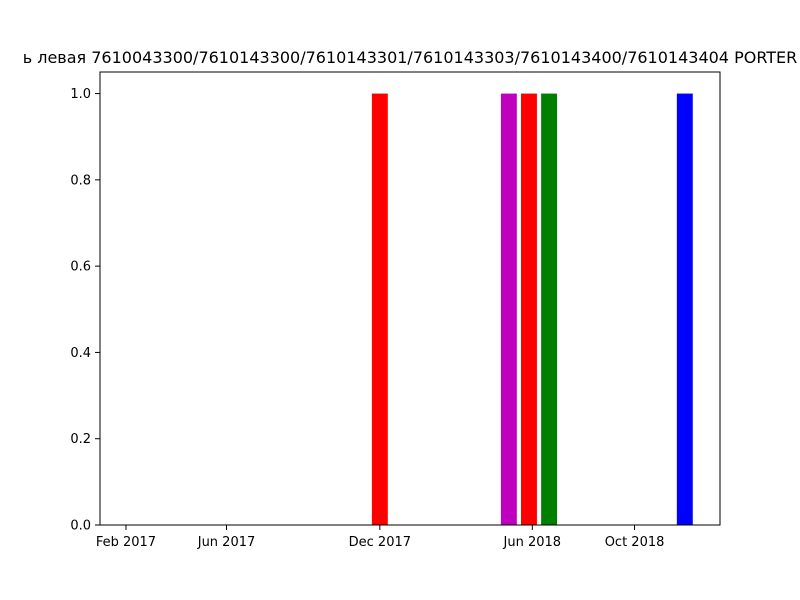 This screenshot has width=800, height=600. What do you see at coordinates (635, 542) in the screenshot?
I see `x-tick-label-4: Oct 2018` at bounding box center [635, 542].